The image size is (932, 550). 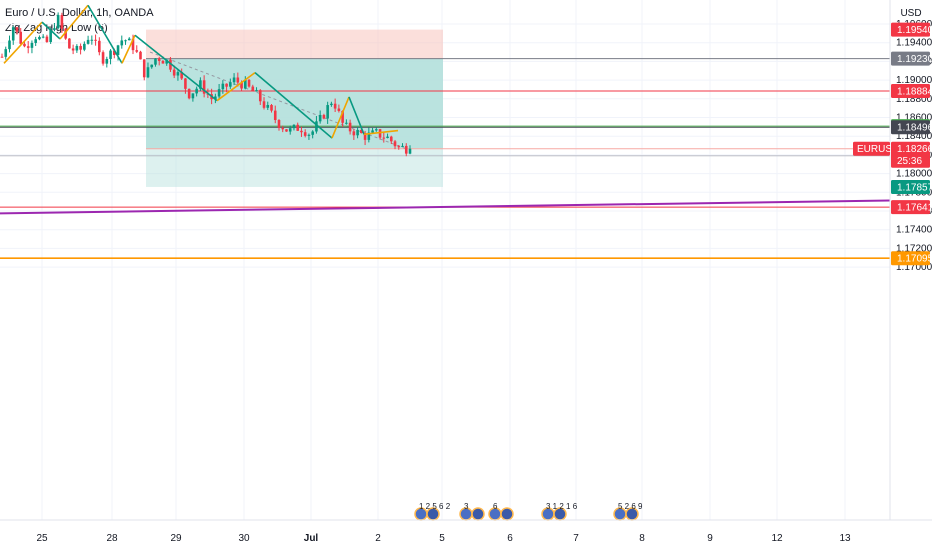 I want to click on time-label: 5, so click(x=442, y=538).